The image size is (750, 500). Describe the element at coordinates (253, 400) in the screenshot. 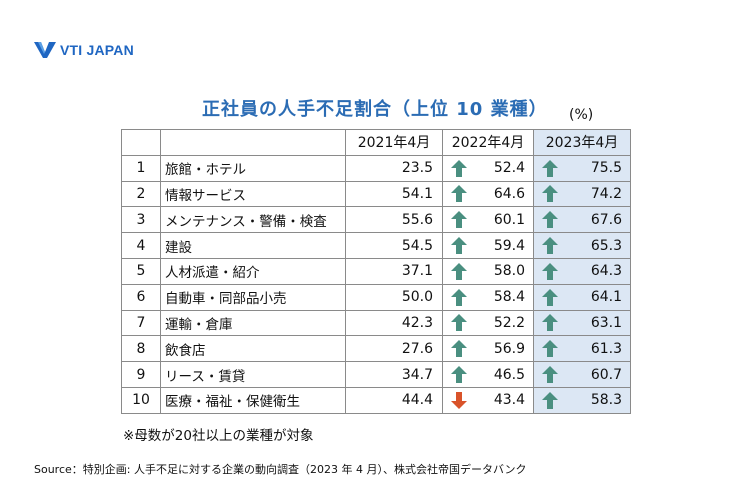

I see `industry-cell: 医療・福祉・保健衛生` at that location.